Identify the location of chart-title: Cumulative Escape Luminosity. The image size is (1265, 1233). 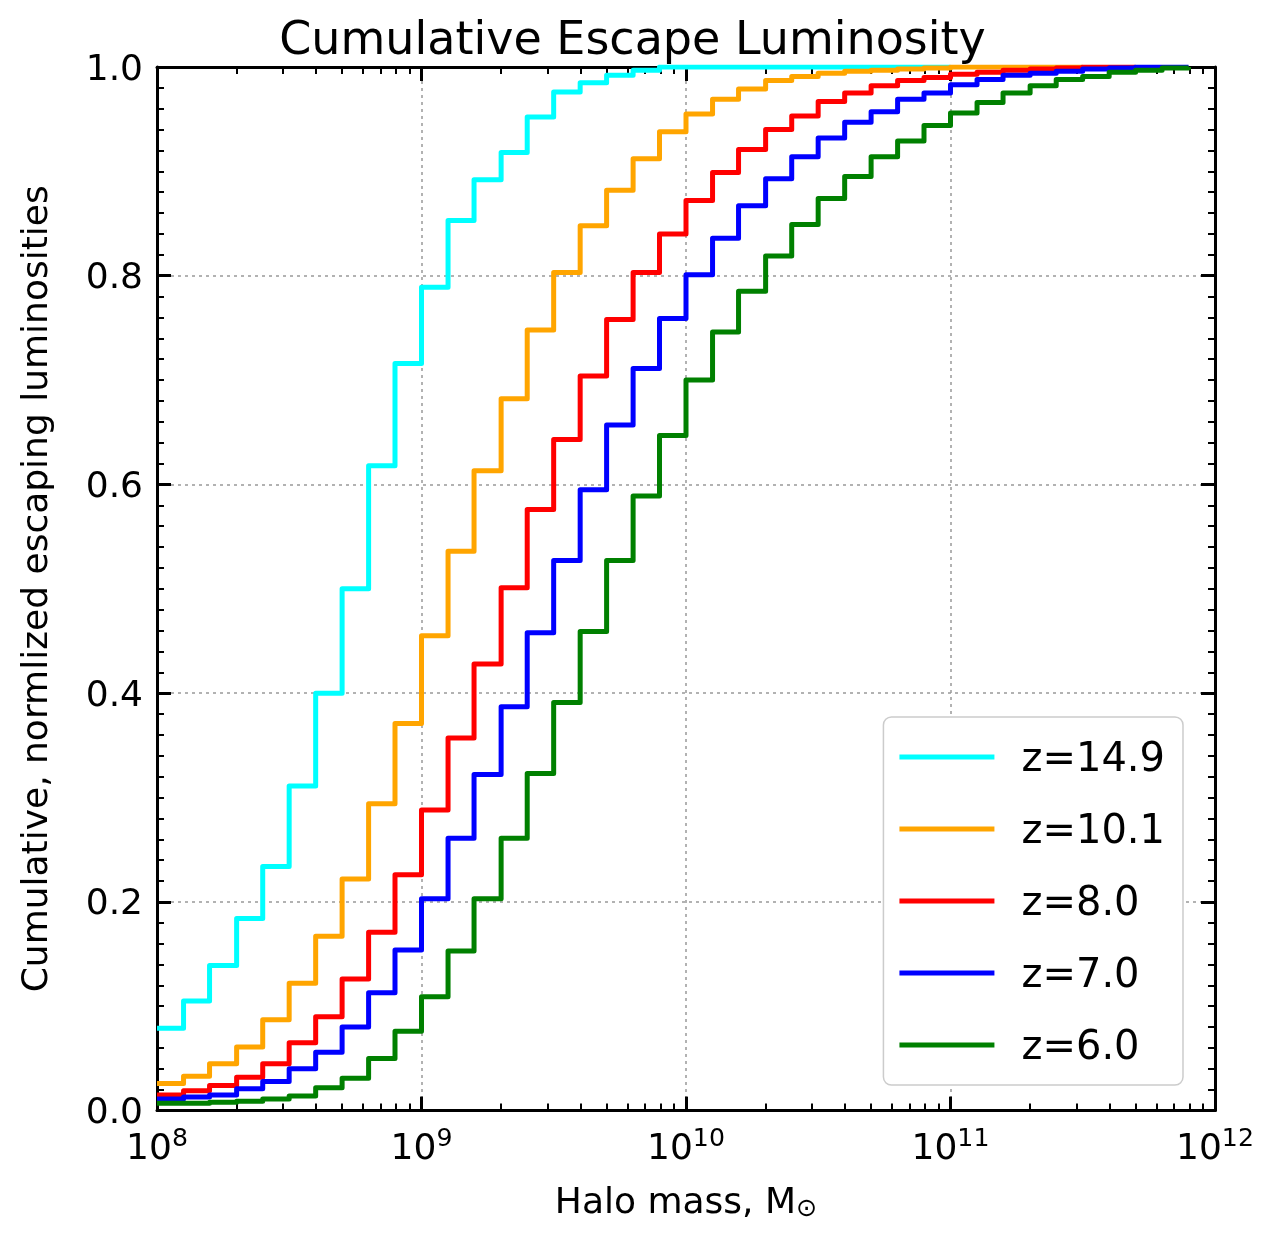
(632, 38).